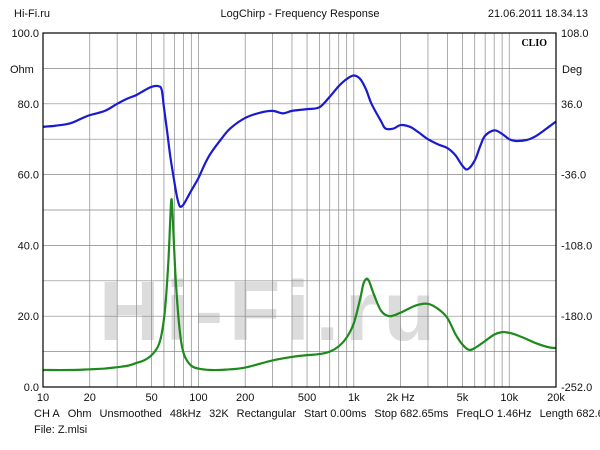 The width and height of the screenshot is (600, 450). Describe the element at coordinates (130, 414) in the screenshot. I see `measurement-field: Unsmoothed` at that location.